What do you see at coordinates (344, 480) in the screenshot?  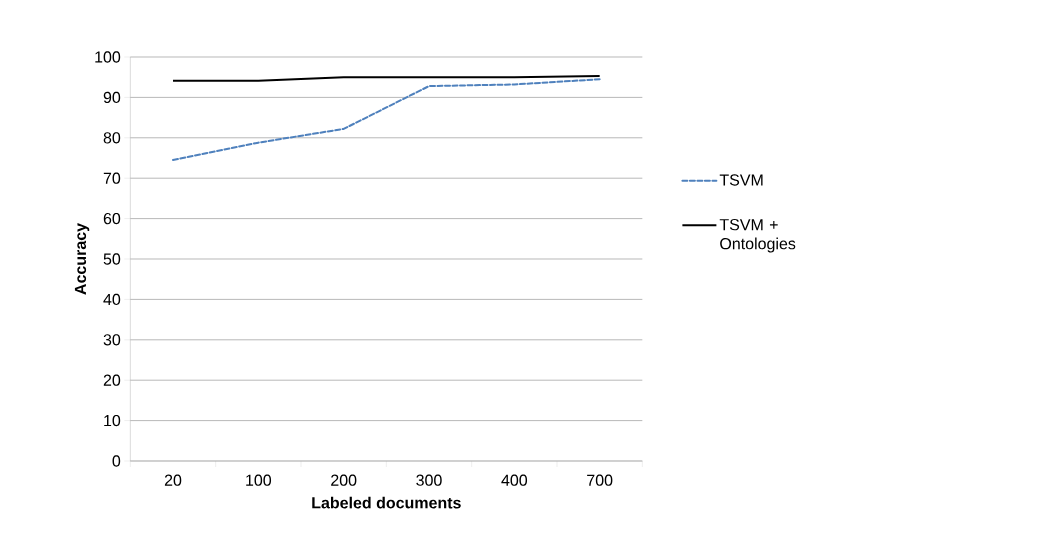 I see `x-tick-label: 200` at bounding box center [344, 480].